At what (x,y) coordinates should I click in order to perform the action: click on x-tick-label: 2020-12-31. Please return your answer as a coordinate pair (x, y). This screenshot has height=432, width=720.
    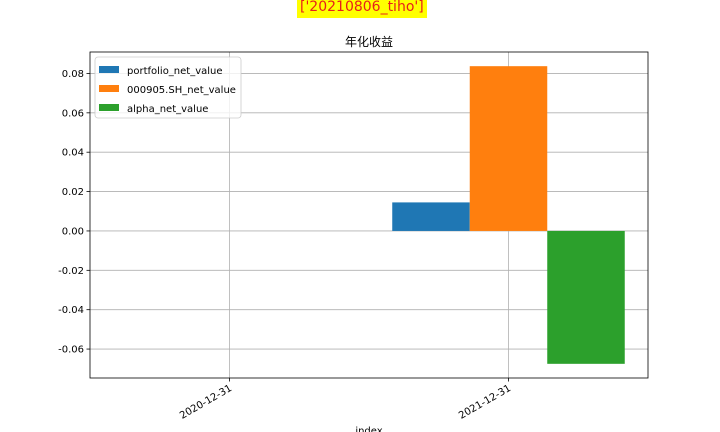
    Looking at the image, I should click on (206, 402).